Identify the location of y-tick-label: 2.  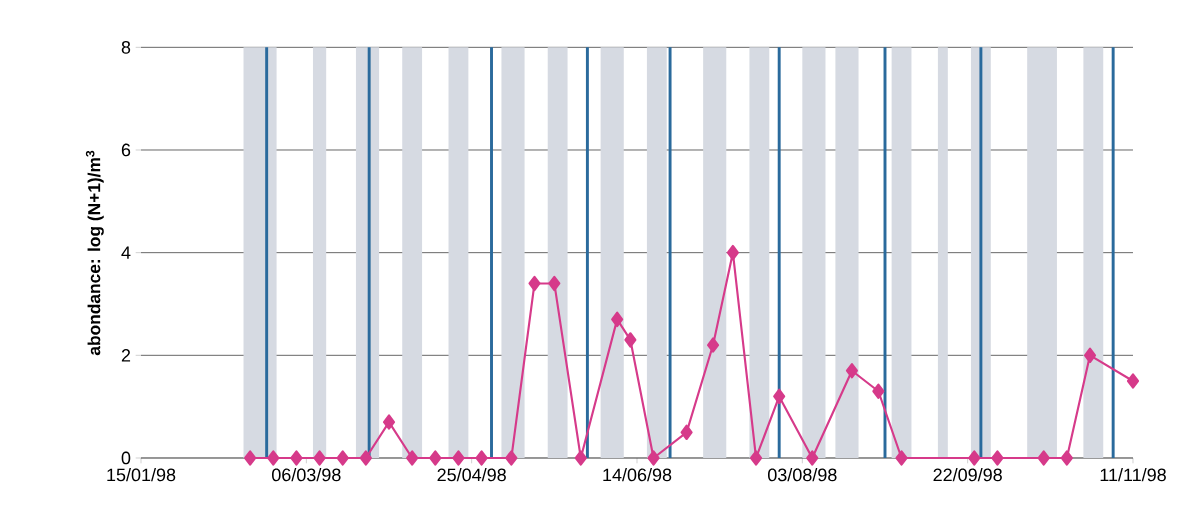
(126, 355).